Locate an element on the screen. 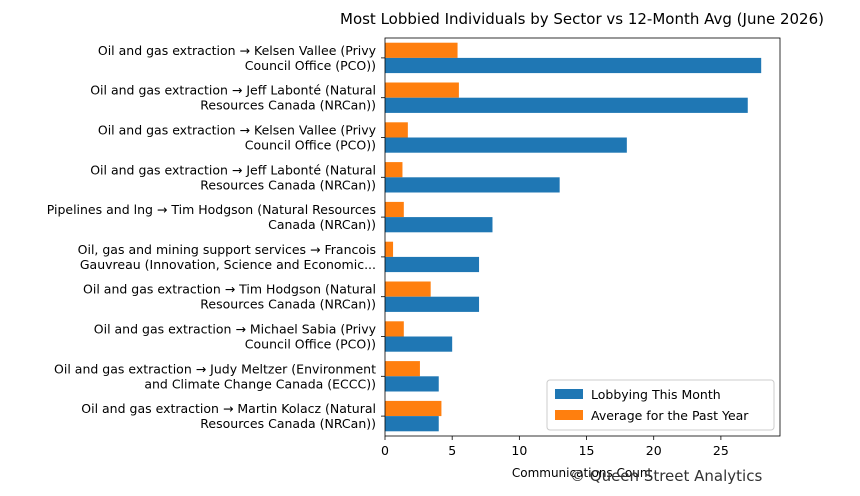 The width and height of the screenshot is (860, 496). y-tick-label: and Climate Change Canada (ECCC)) is located at coordinates (260, 383).